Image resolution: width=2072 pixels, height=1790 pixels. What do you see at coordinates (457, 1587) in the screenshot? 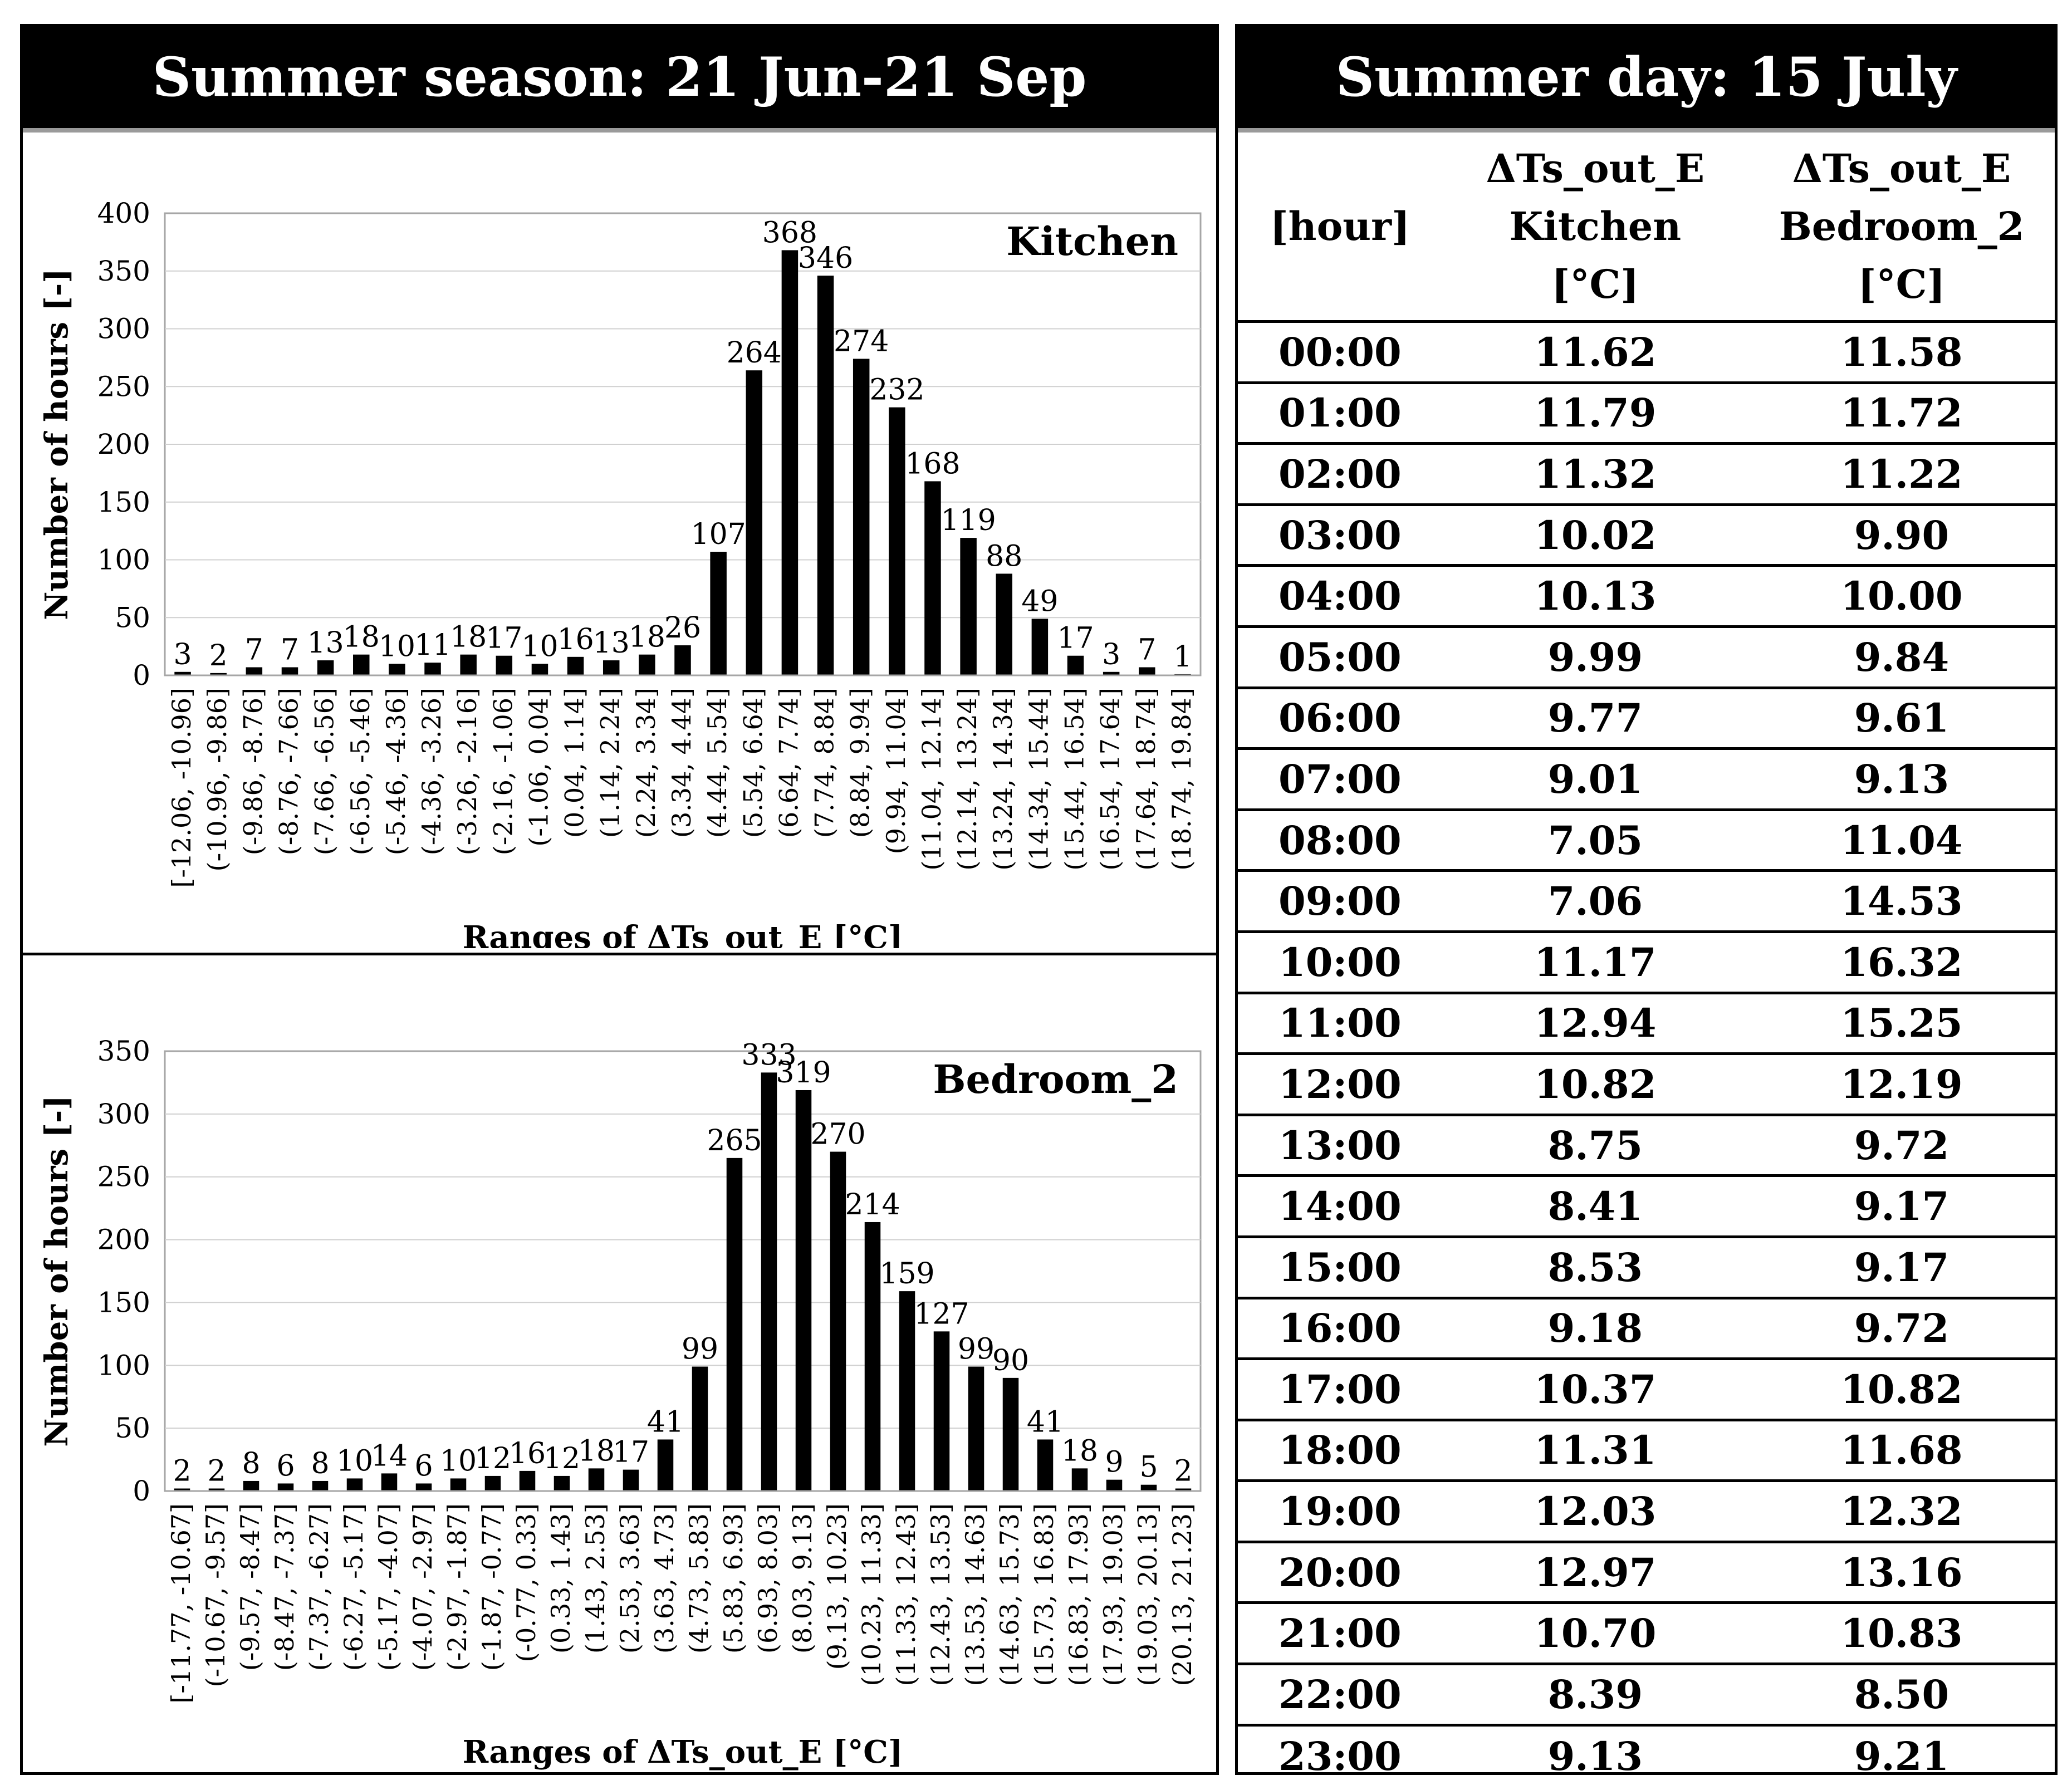
I see `x-category-label: (-2.97, -1.87]` at bounding box center [457, 1587].